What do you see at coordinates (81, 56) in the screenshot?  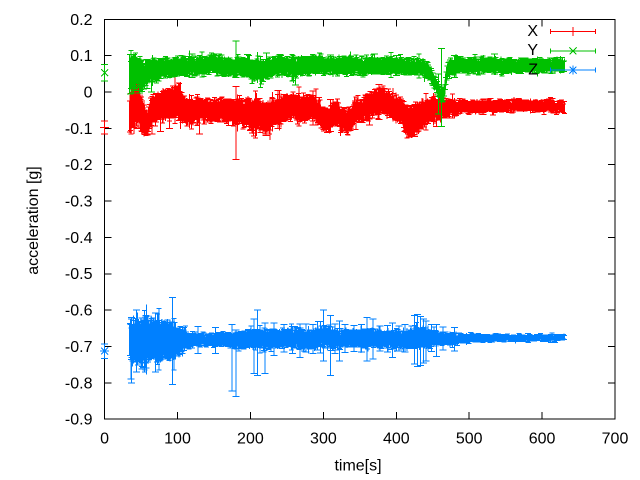 I see `svg-text: 0.1` at bounding box center [81, 56].